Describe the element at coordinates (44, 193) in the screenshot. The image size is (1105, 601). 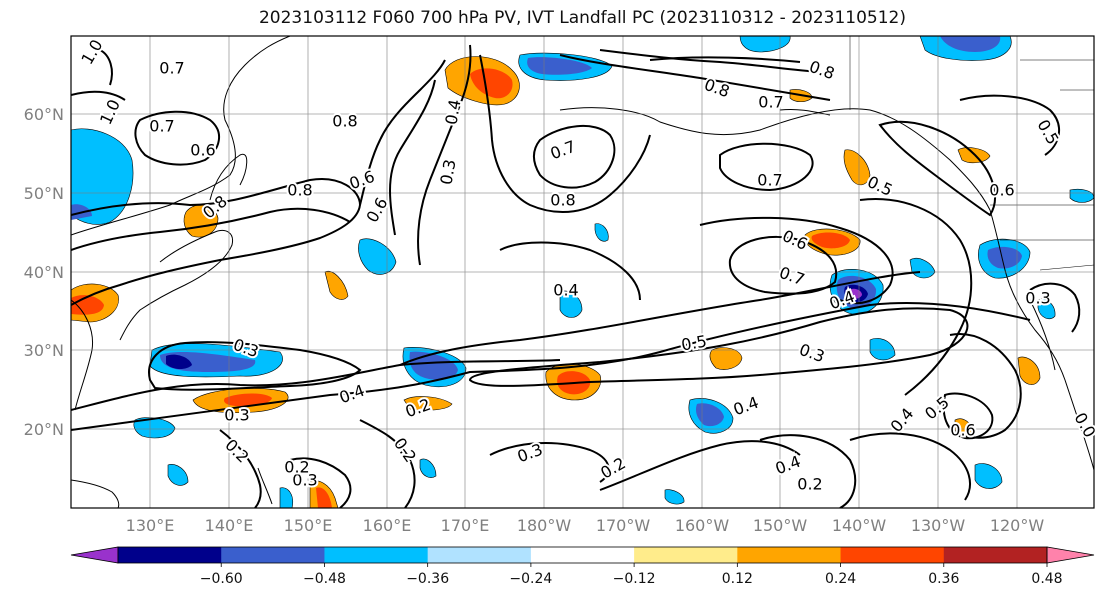
I see `lat-label: 50°N` at that location.